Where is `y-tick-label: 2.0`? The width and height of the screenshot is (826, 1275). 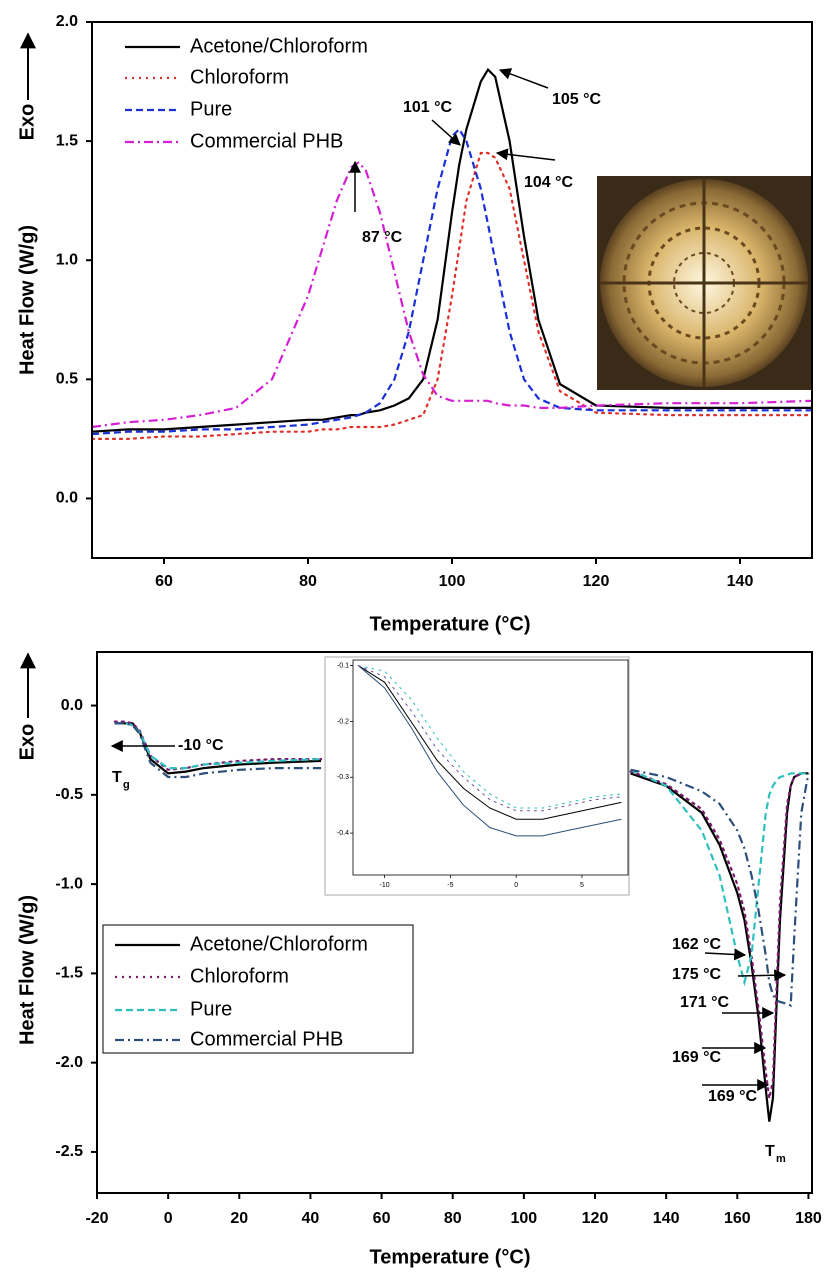
y-tick-label: 2.0 is located at coordinates (67, 21).